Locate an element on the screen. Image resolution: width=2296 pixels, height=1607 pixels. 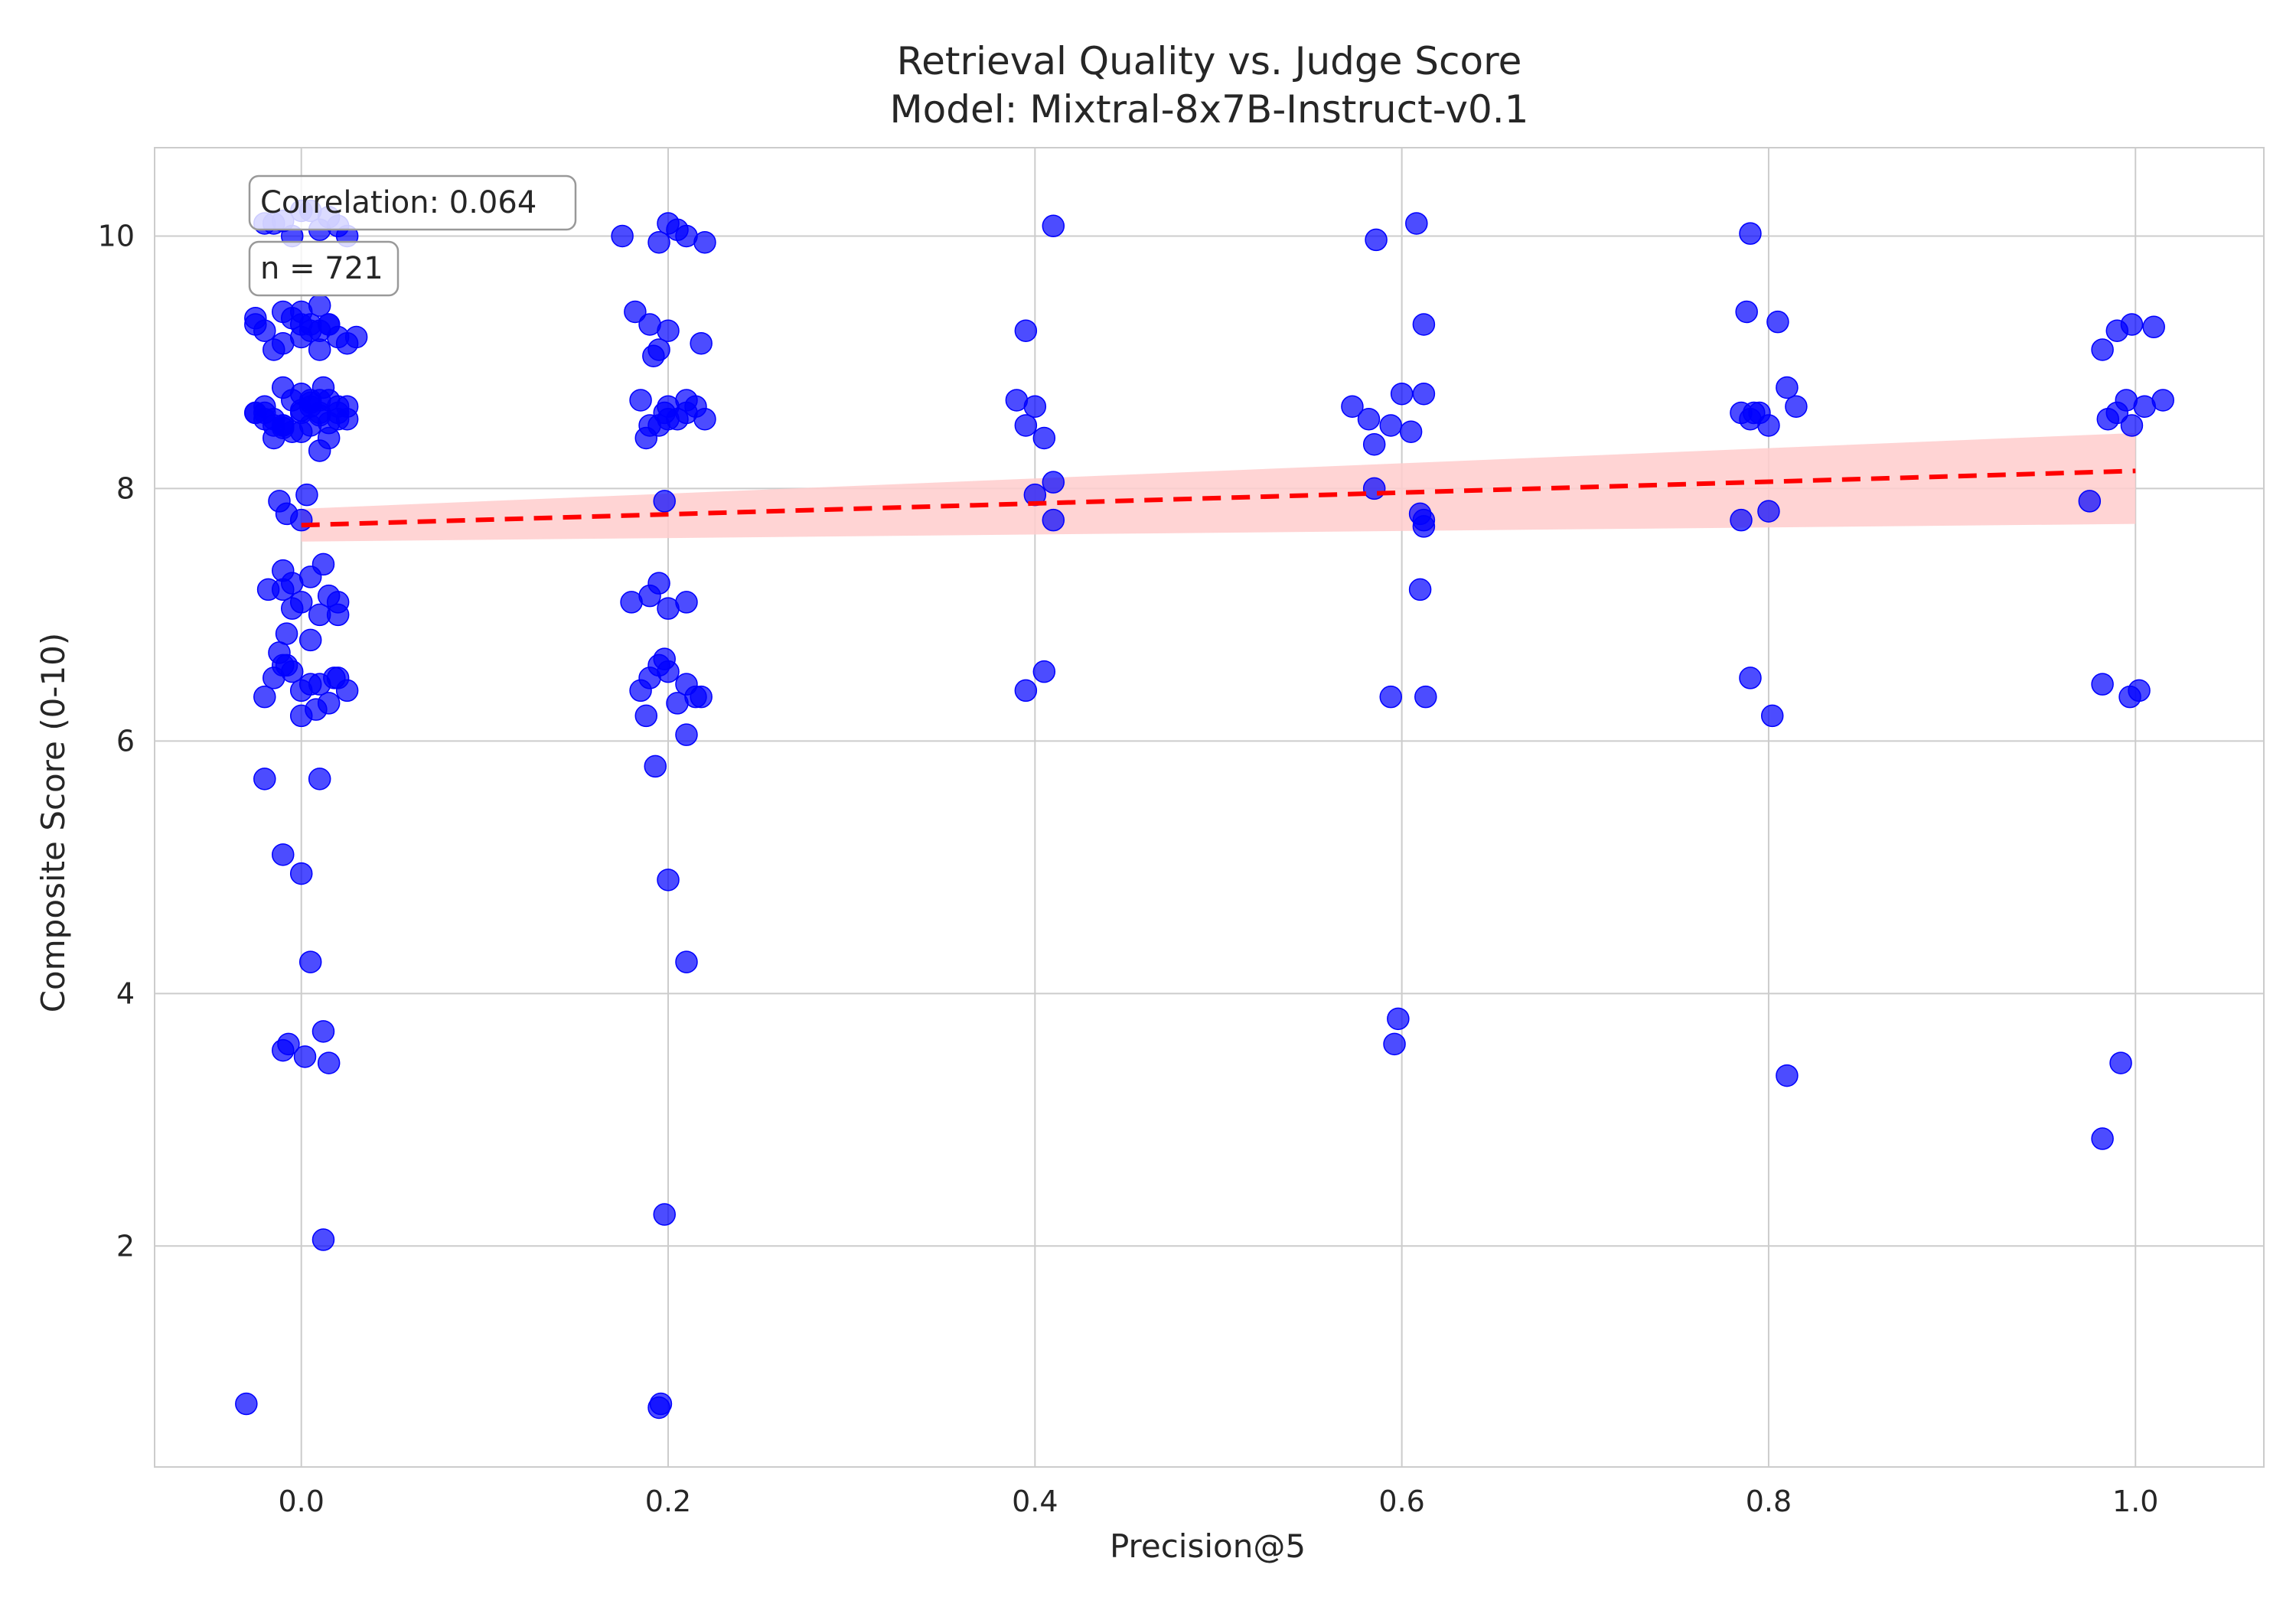
confidence-band-area is located at coordinates (1218, 487).